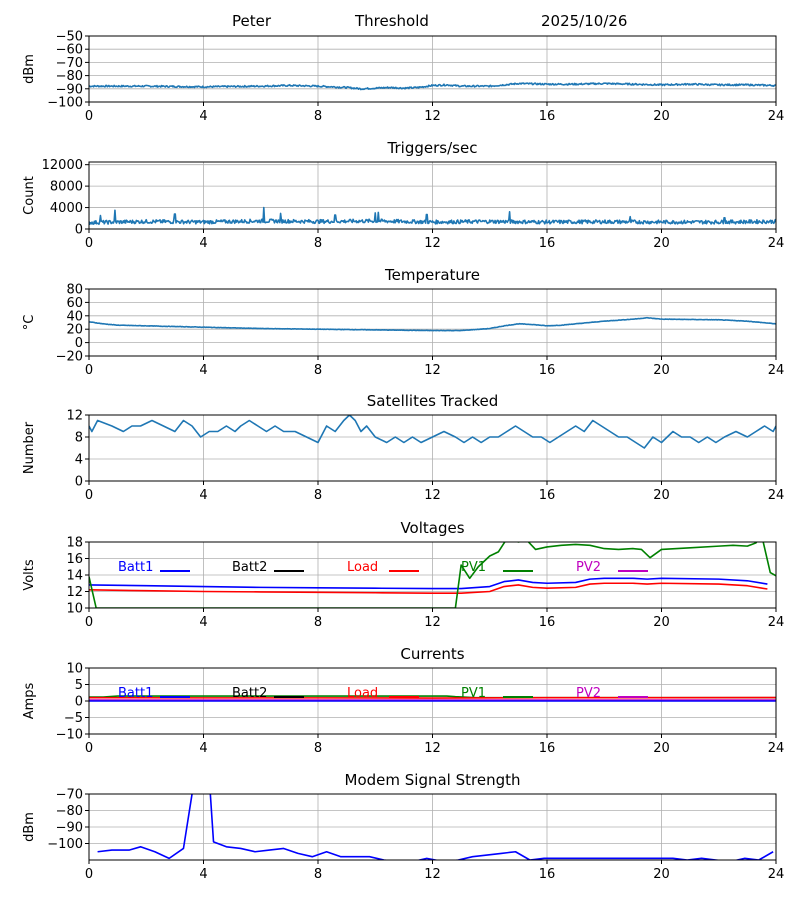 This screenshot has height=900, width=800. I want to click on header-name: Peter, so click(252, 21).